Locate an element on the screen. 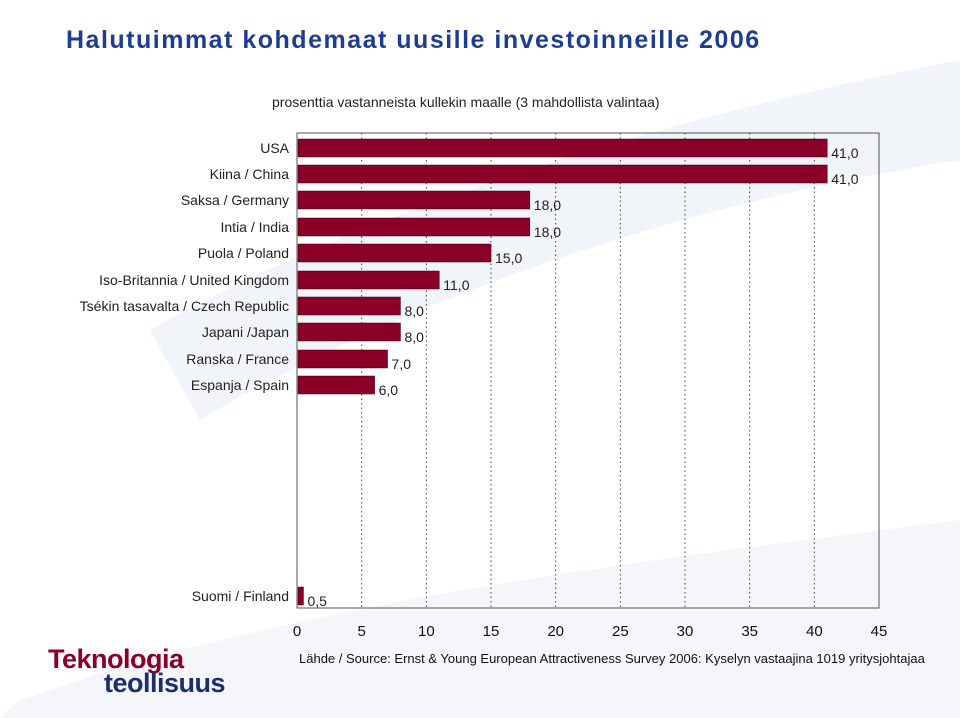 This screenshot has width=960, height=718. category-label: Intia / India is located at coordinates (255, 227).